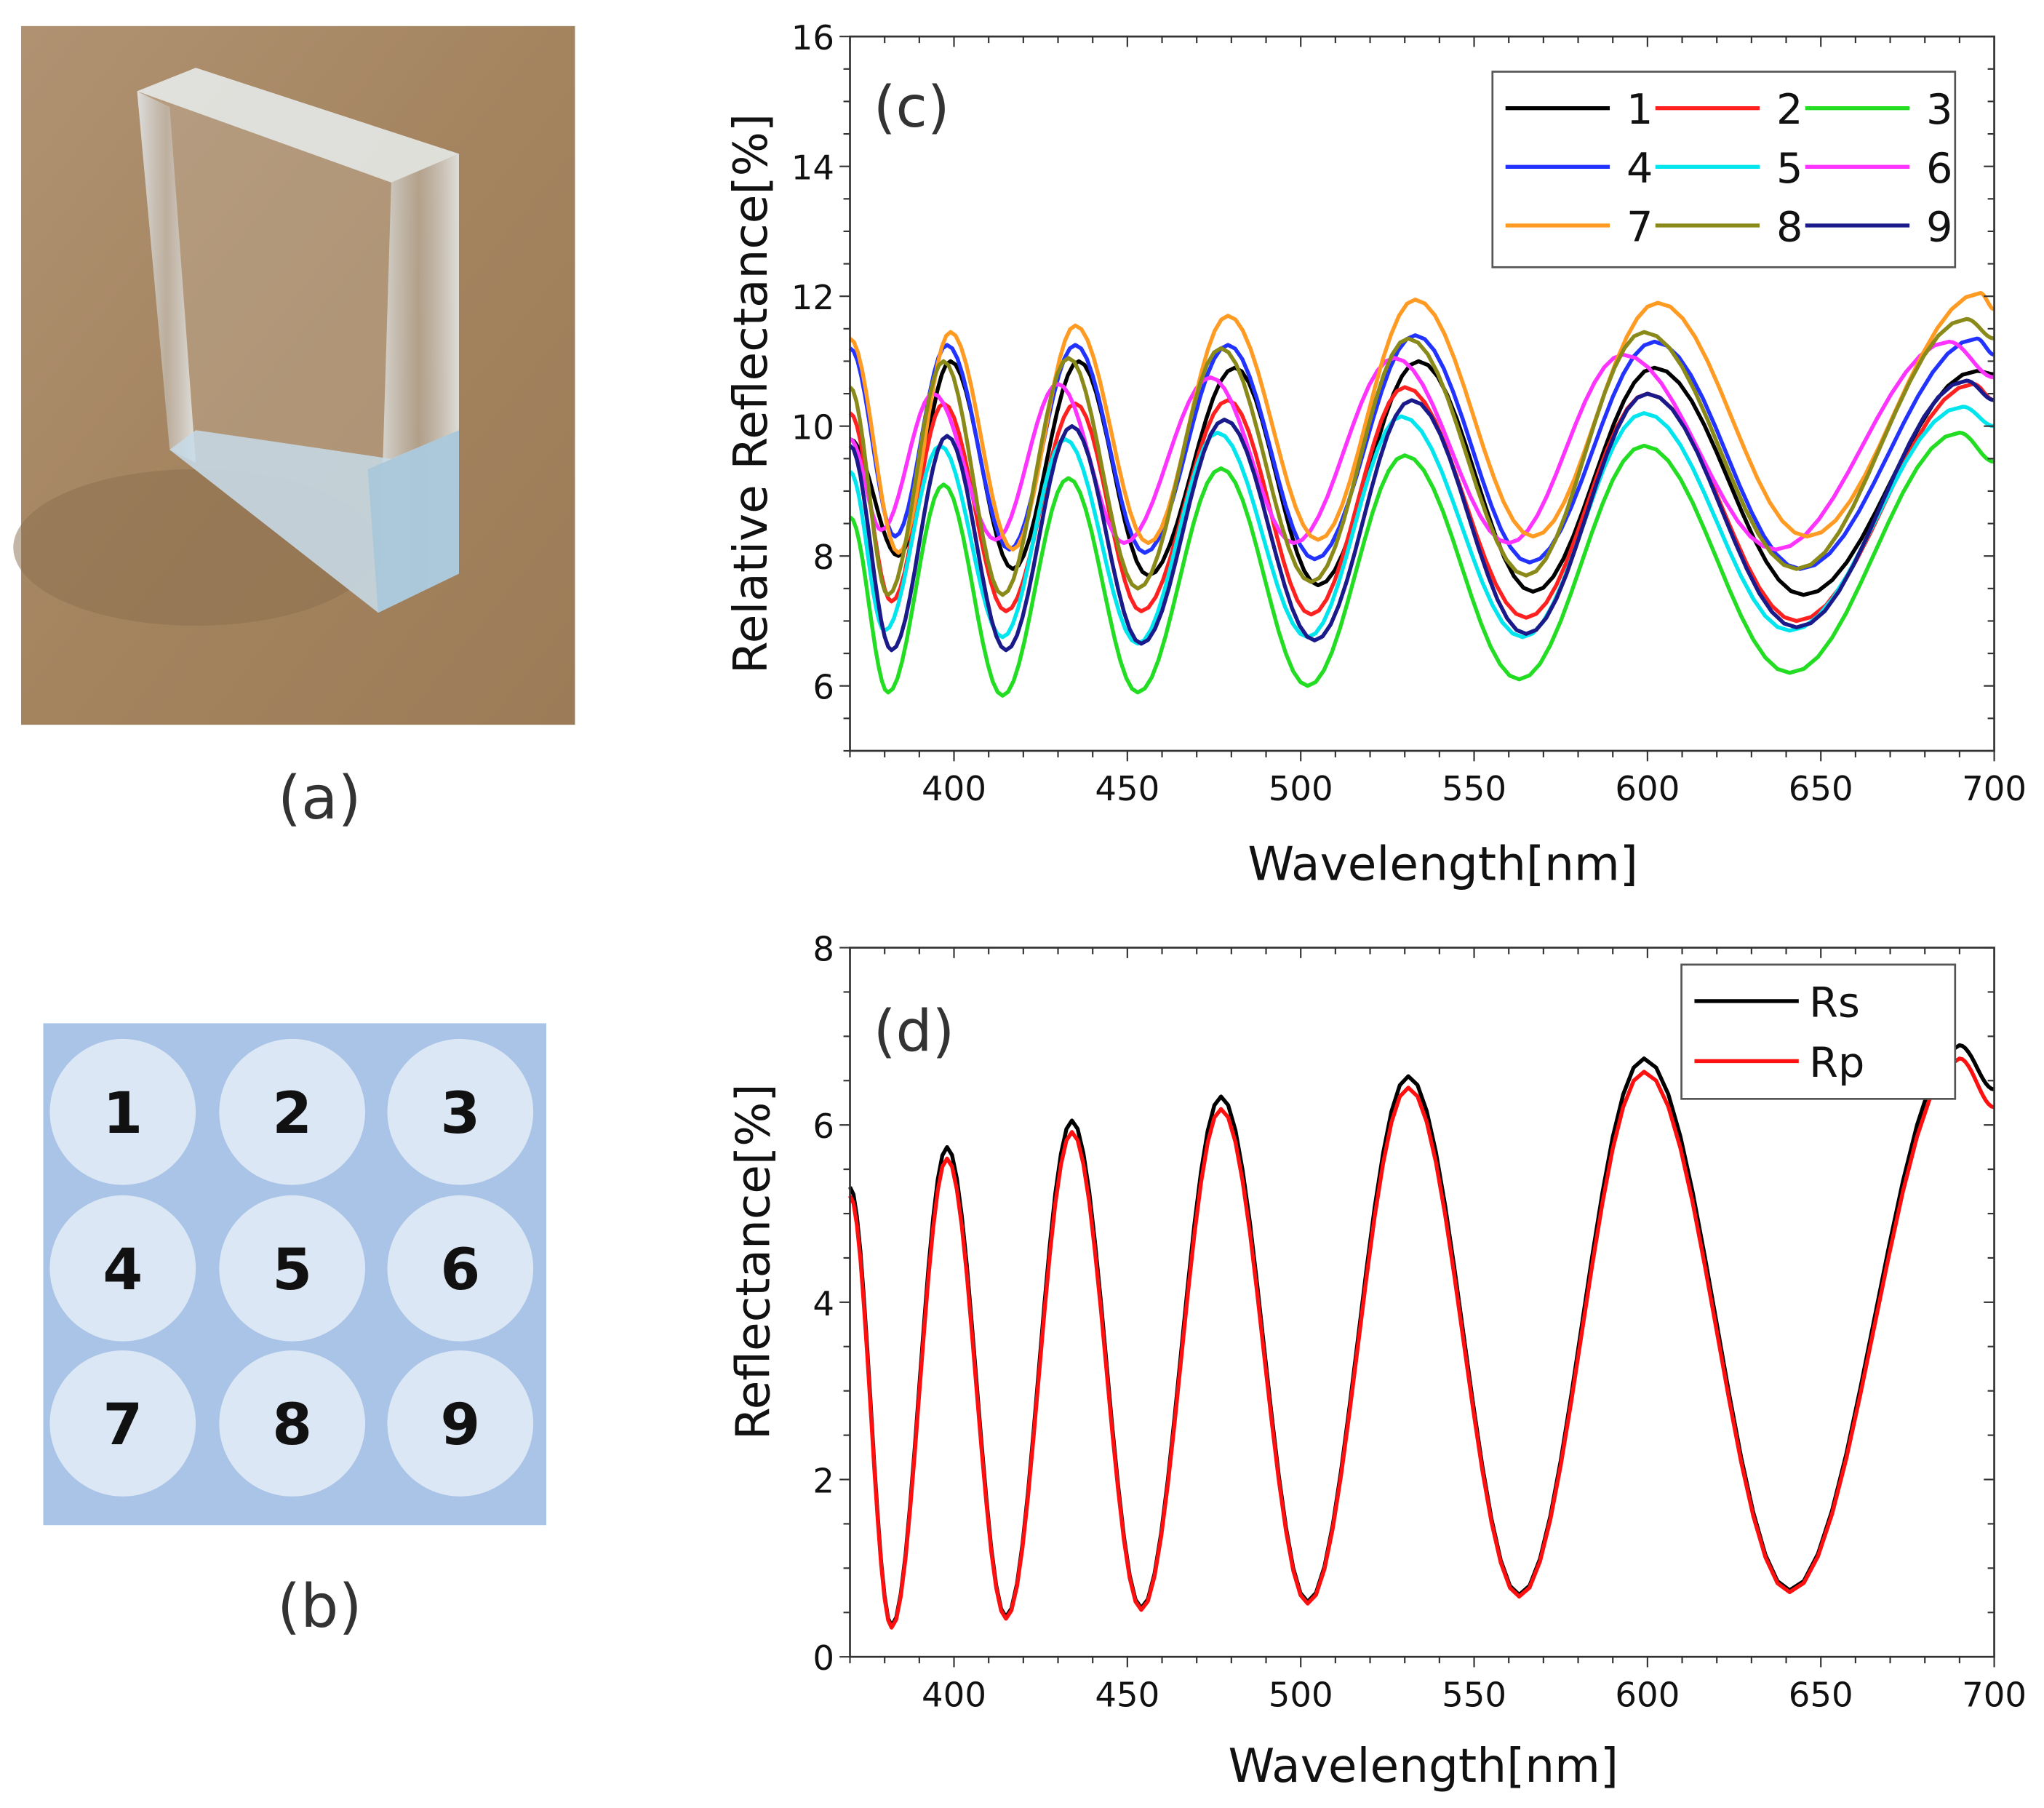 This screenshot has width=2044, height=1808. What do you see at coordinates (1939, 110) in the screenshot?
I see `legend-label-3: 3` at bounding box center [1939, 110].